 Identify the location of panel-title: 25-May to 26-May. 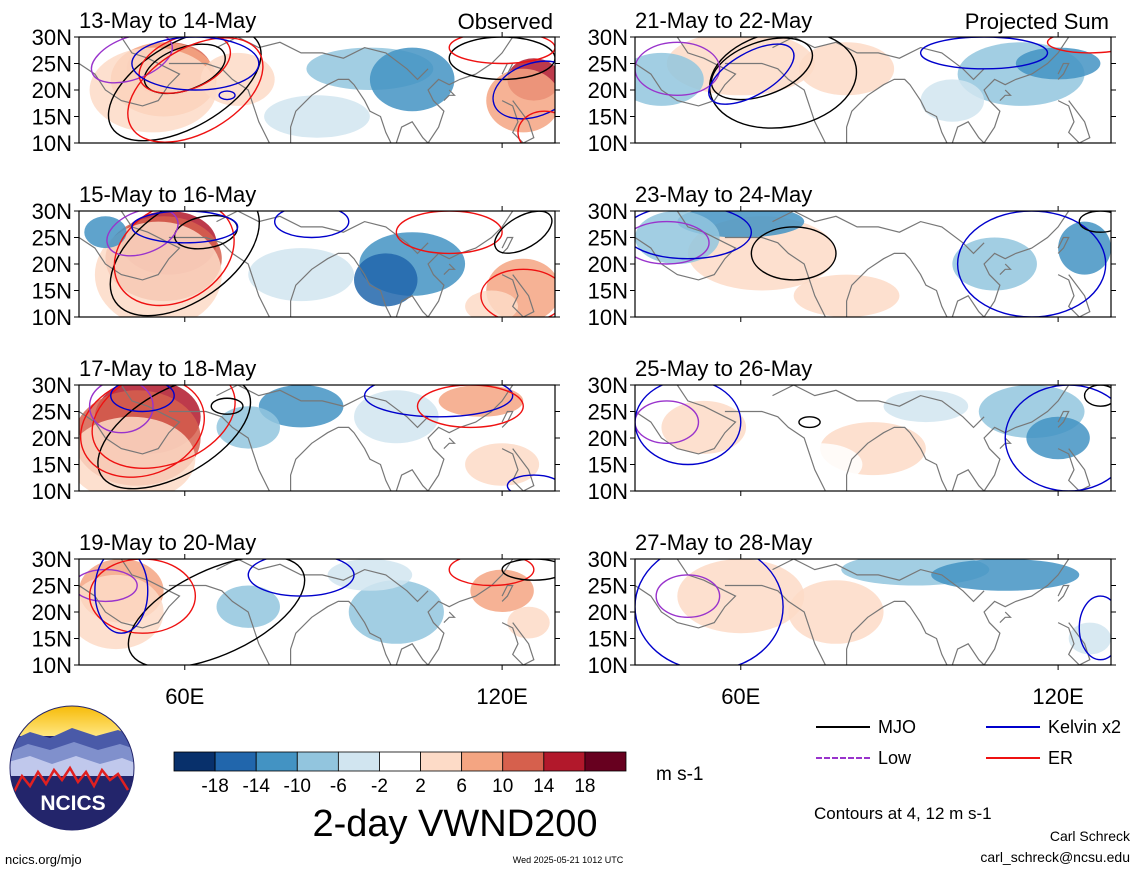
(723, 368).